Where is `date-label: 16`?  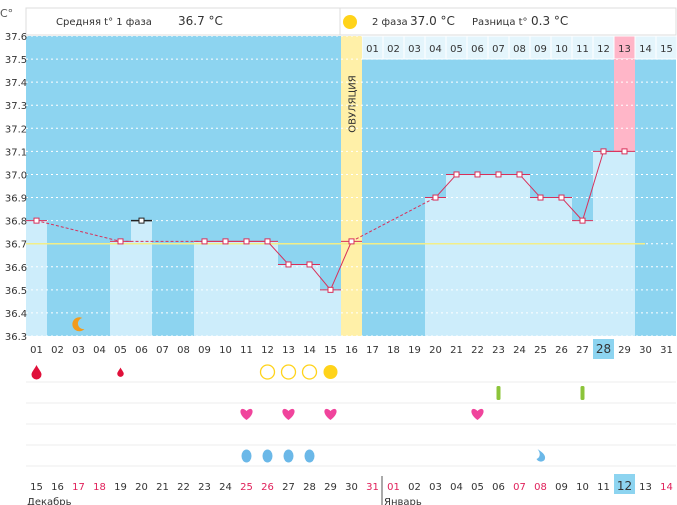 date-label: 16 is located at coordinates (57, 487).